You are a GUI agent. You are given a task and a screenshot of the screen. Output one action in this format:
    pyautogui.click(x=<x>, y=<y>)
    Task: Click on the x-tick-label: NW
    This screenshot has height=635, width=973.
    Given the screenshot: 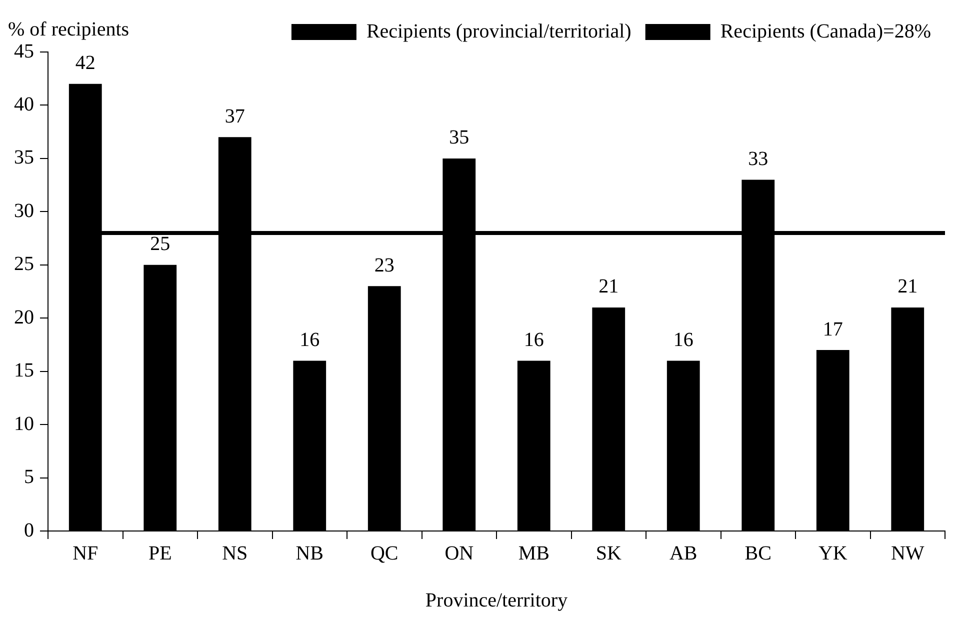 What is the action you would take?
    pyautogui.click(x=907, y=553)
    